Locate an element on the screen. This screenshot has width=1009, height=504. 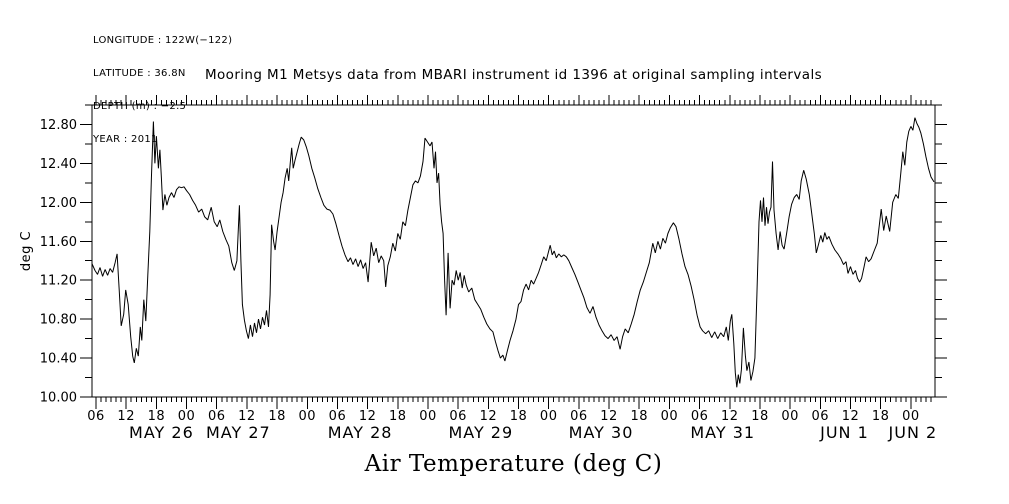
date-label: JUN 1 is located at coordinates (844, 432).